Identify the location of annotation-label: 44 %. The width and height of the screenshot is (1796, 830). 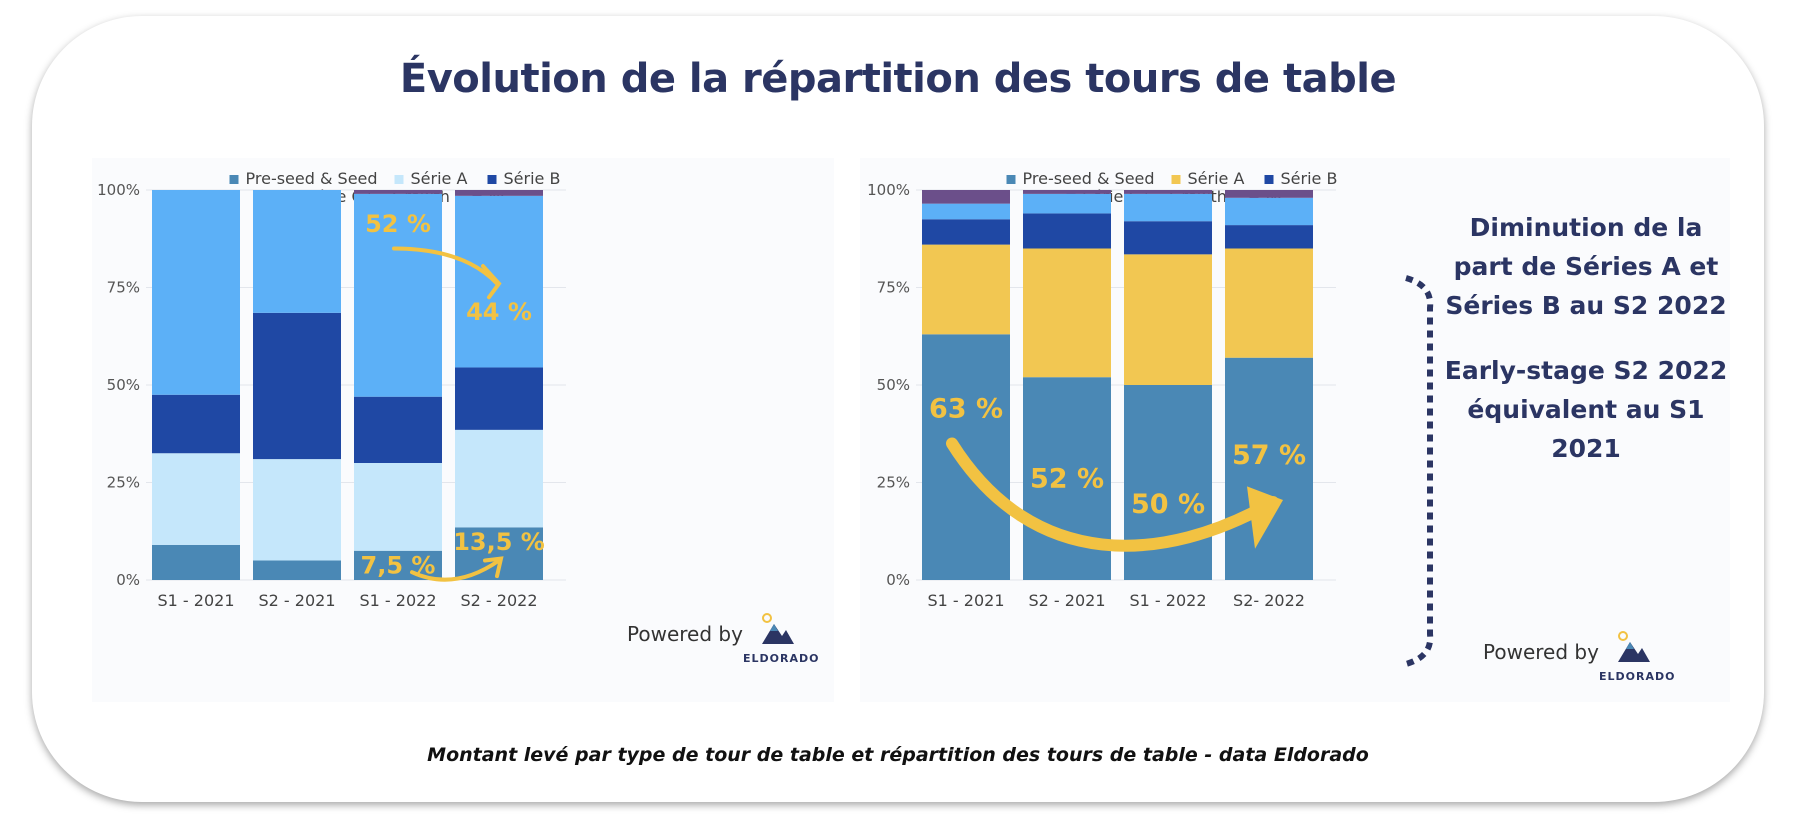
(499, 312).